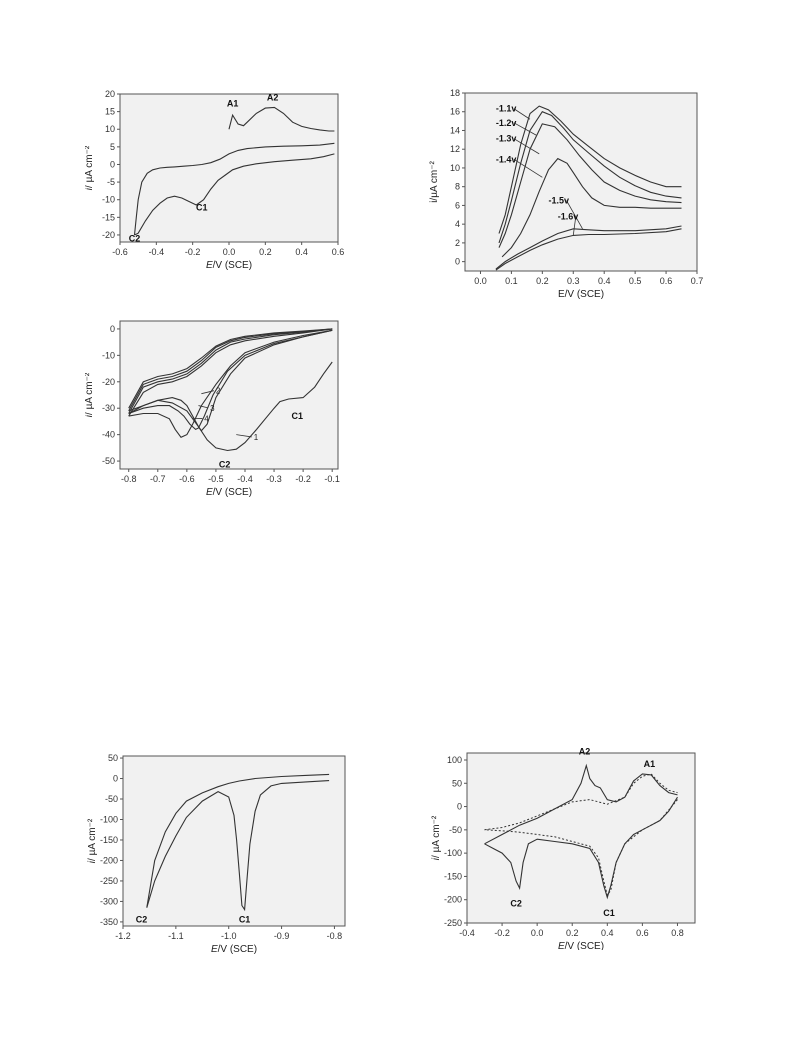  What do you see at coordinates (457, 262) in the screenshot?
I see `chart-2-ytick-label: 0` at bounding box center [457, 262].